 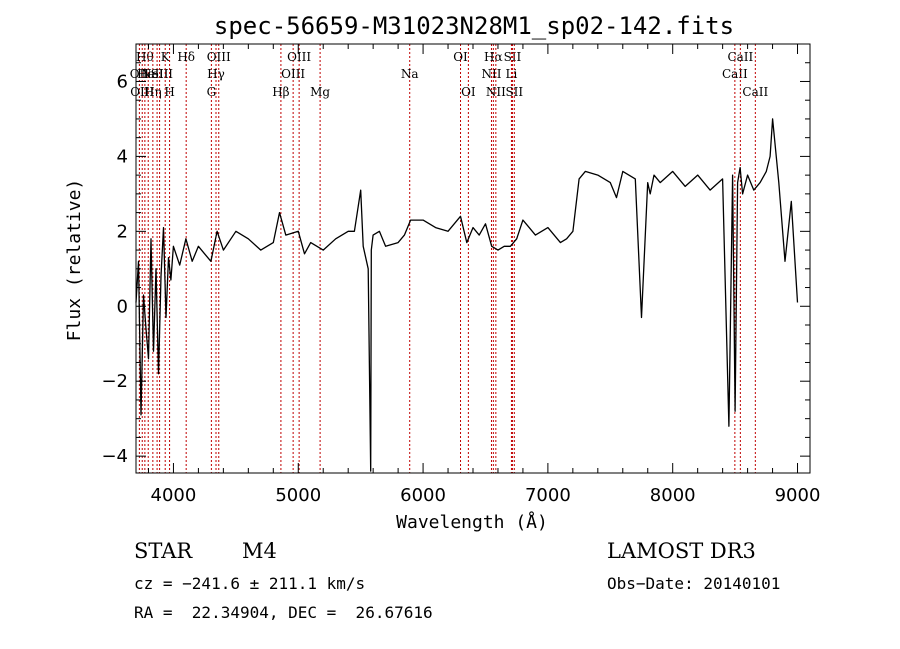 I want to click on x-tick-label: 4000, so click(x=174, y=495).